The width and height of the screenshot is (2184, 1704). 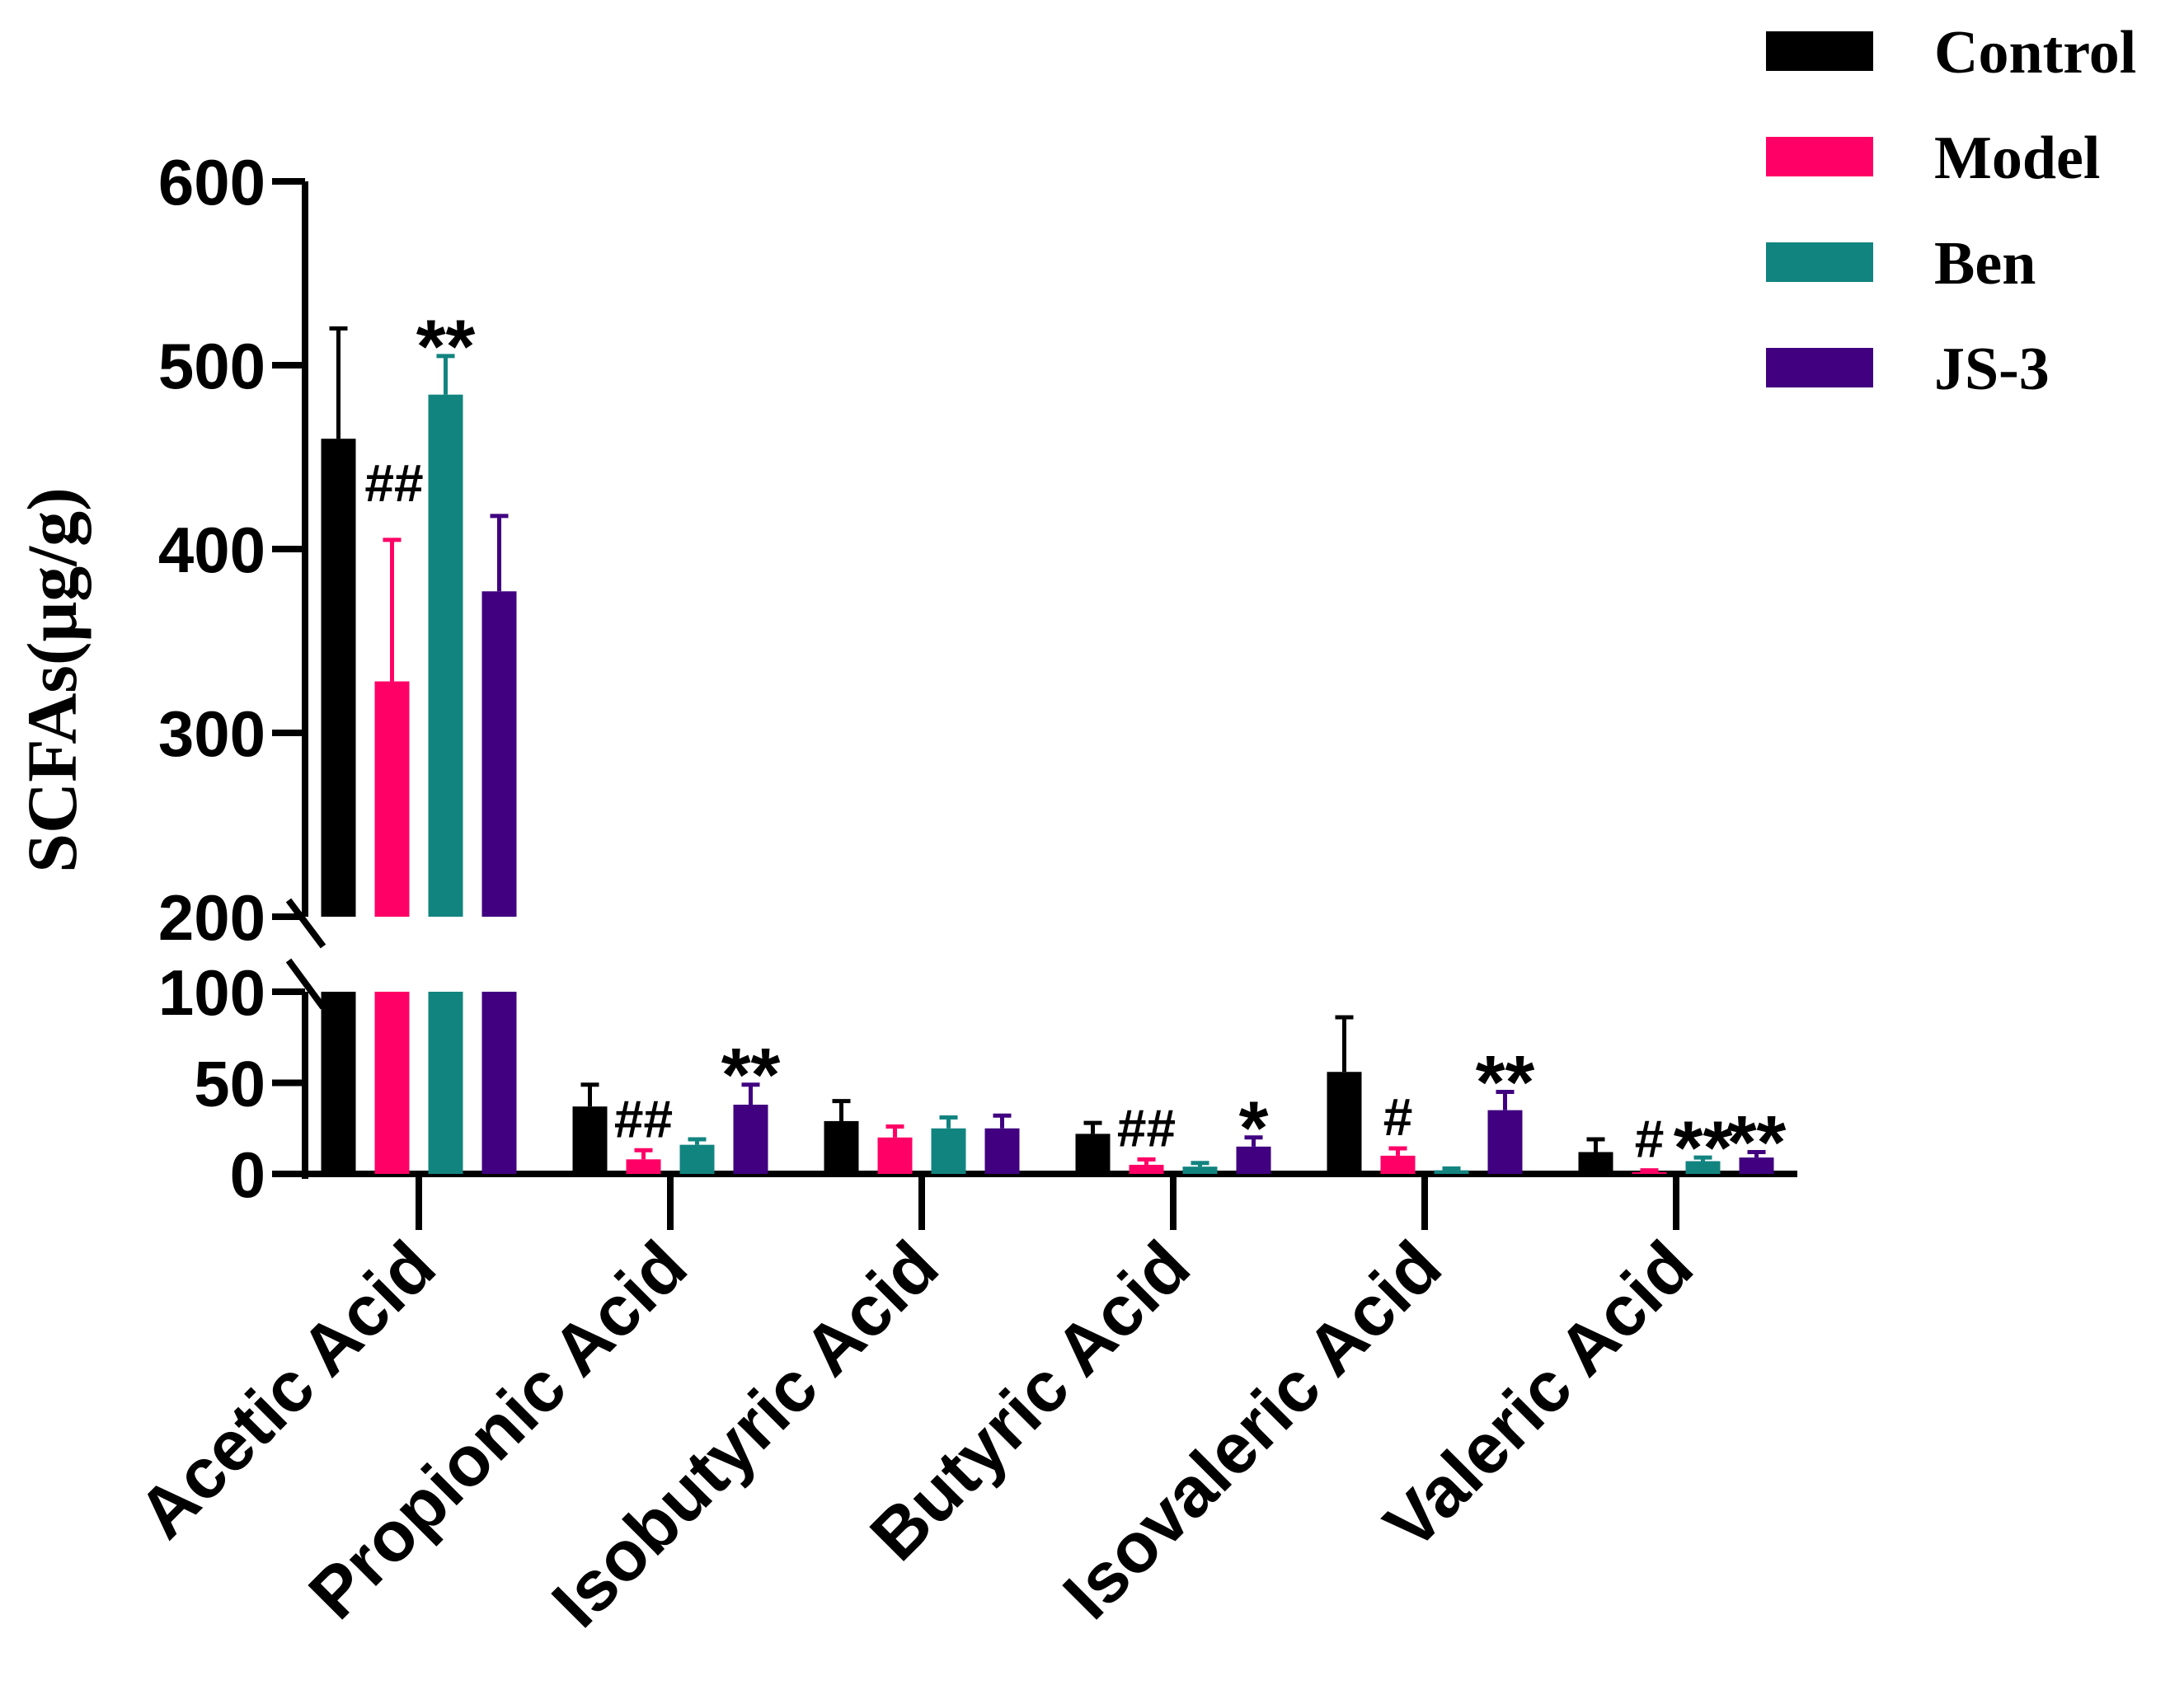 I want to click on bar-js-3-propionic-acid, so click(x=750, y=1139).